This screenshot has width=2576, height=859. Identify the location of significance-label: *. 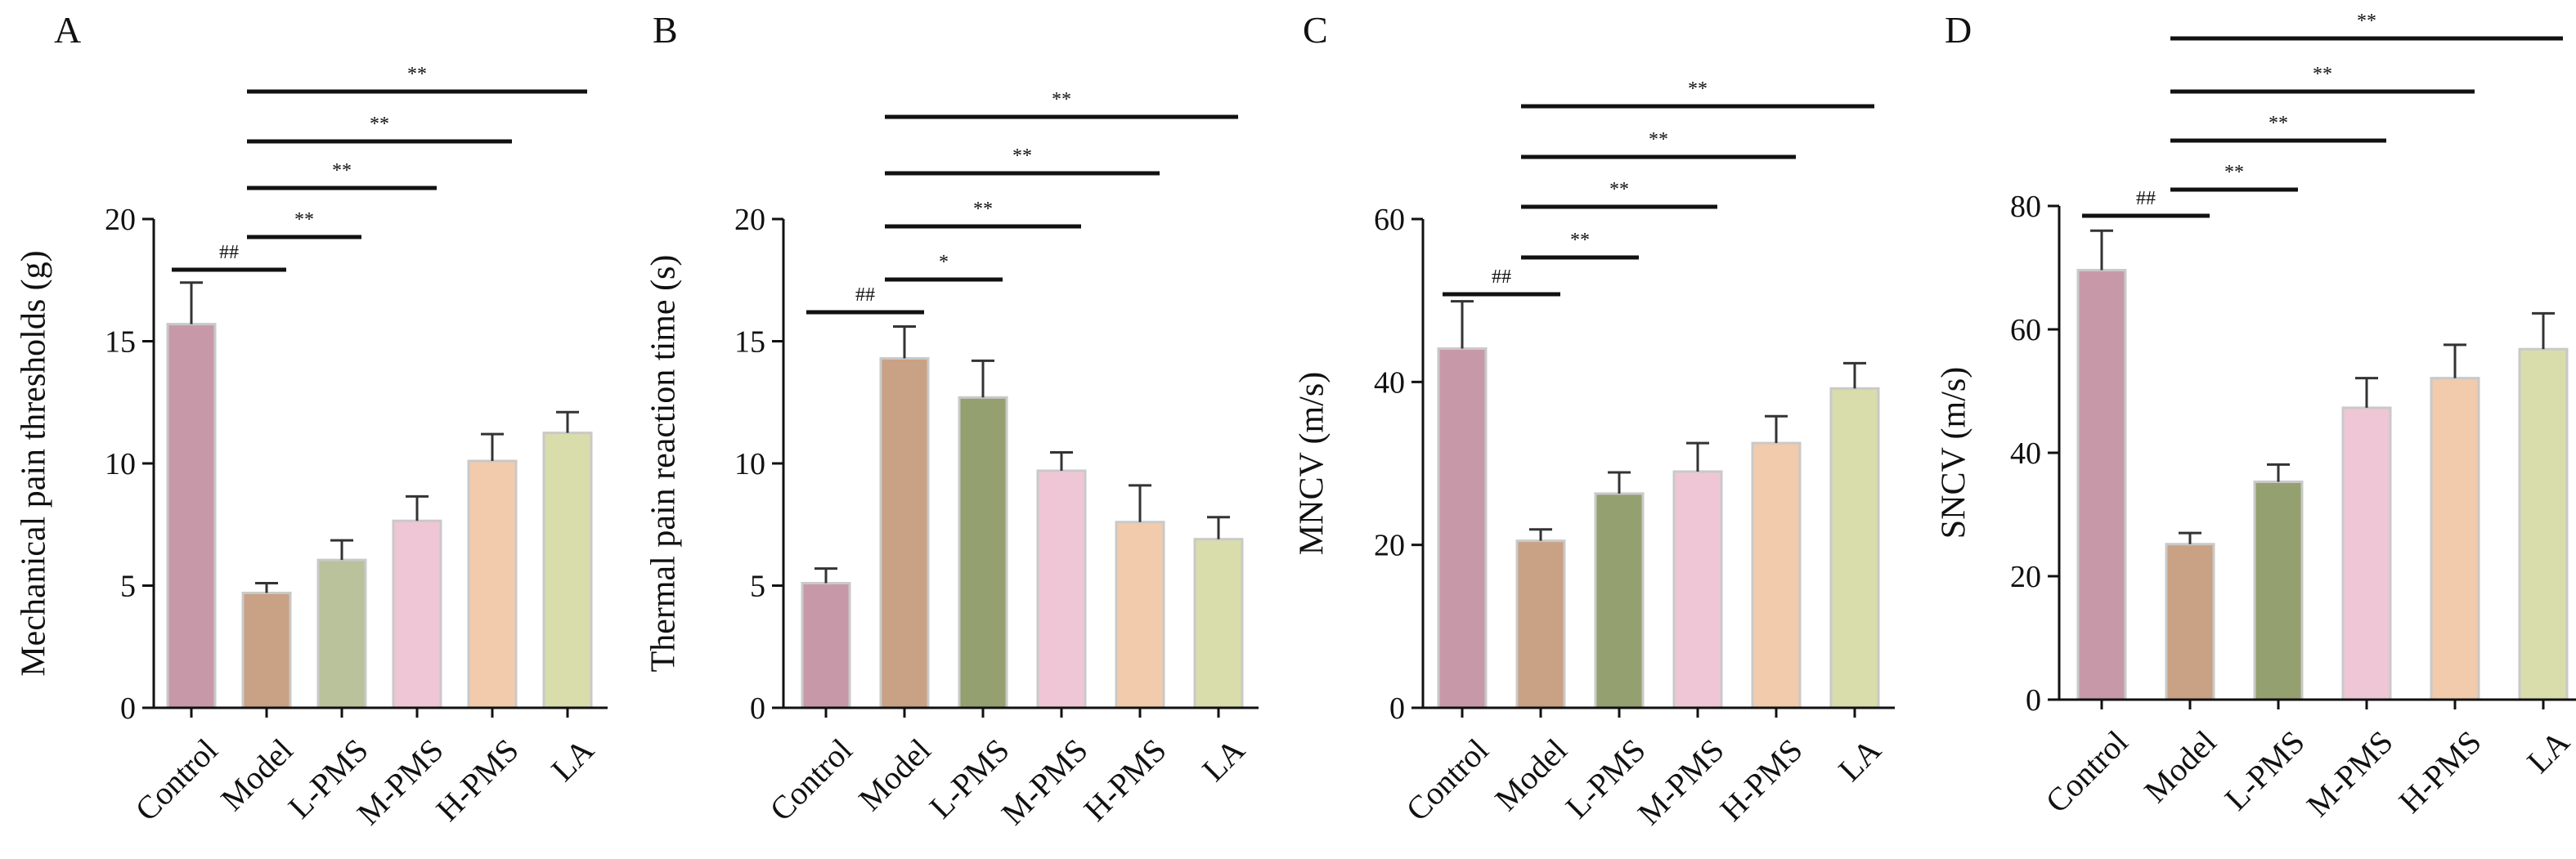
(944, 262).